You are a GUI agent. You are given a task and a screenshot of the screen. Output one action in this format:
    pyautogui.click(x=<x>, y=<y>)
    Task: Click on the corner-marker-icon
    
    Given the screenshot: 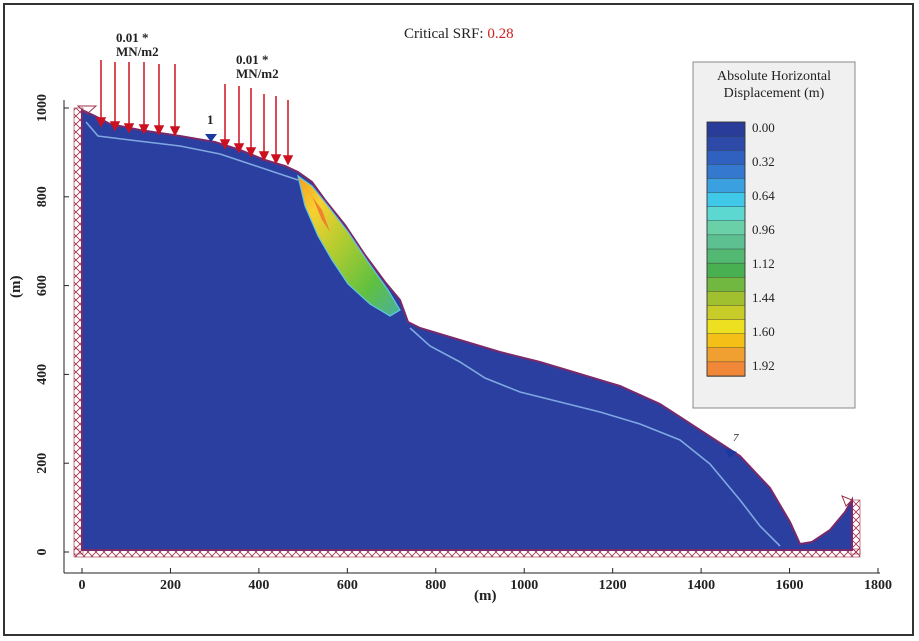 What is the action you would take?
    pyautogui.click(x=87, y=110)
    